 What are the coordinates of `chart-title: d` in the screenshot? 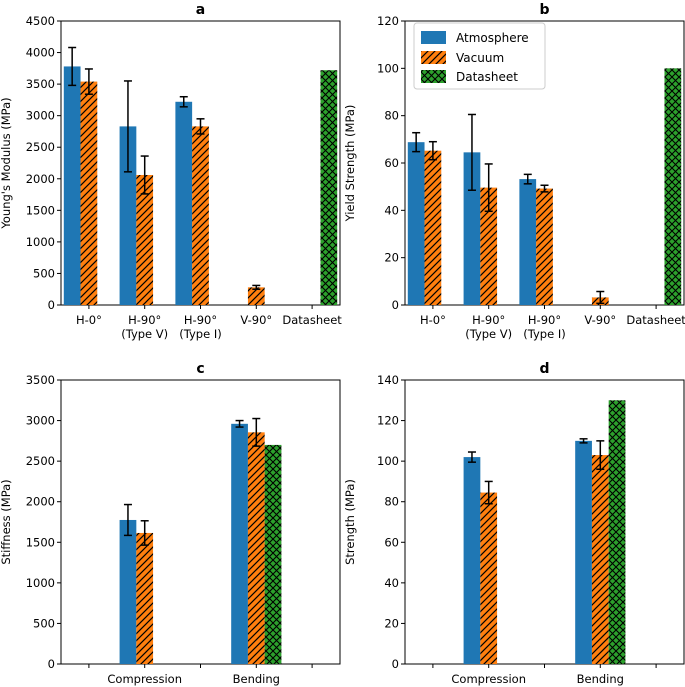 It's located at (544, 369).